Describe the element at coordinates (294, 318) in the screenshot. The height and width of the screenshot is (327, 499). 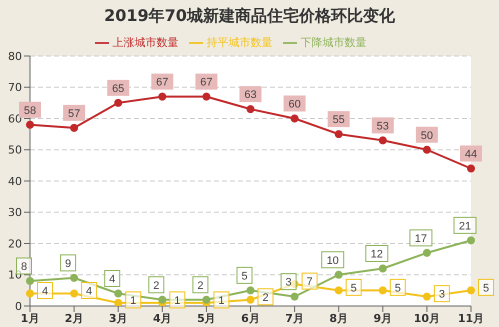
I see `x-tick-label: 7月` at that location.